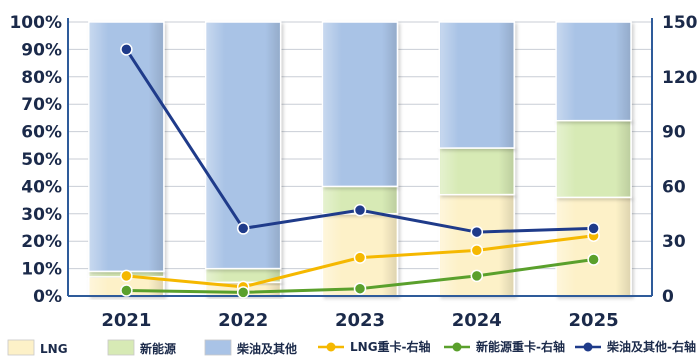 The width and height of the screenshot is (698, 361). What do you see at coordinates (477, 320) in the screenshot?
I see `x-tick-label: 2024` at bounding box center [477, 320].